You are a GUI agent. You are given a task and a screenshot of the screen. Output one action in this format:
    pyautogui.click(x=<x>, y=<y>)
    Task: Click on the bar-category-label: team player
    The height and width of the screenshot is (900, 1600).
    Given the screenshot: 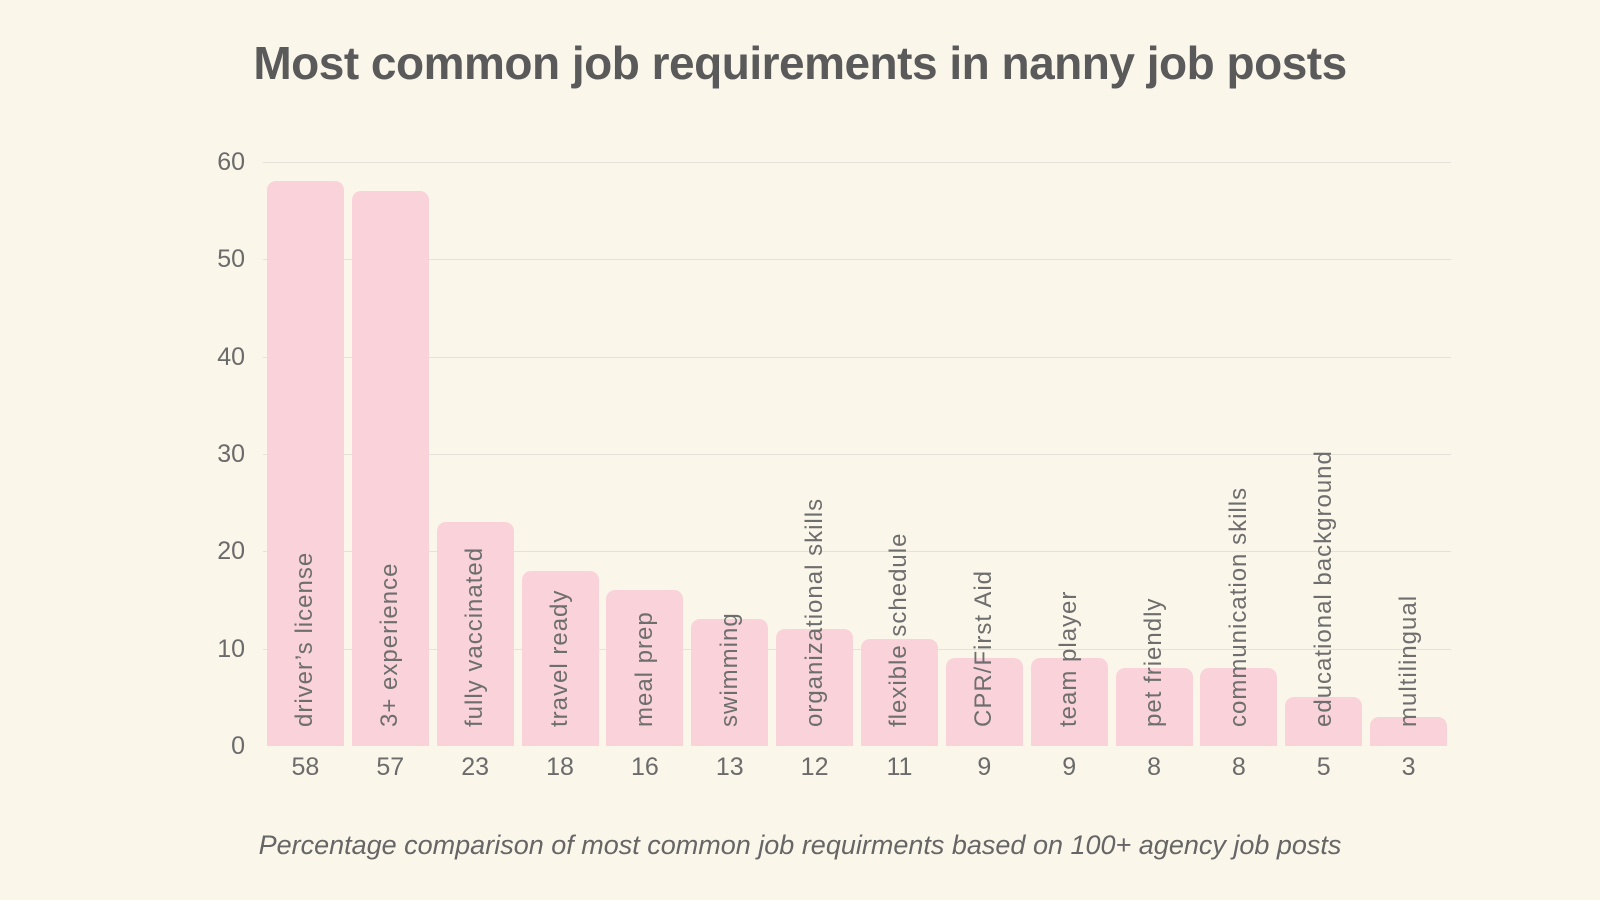 What is the action you would take?
    pyautogui.click(x=1069, y=658)
    